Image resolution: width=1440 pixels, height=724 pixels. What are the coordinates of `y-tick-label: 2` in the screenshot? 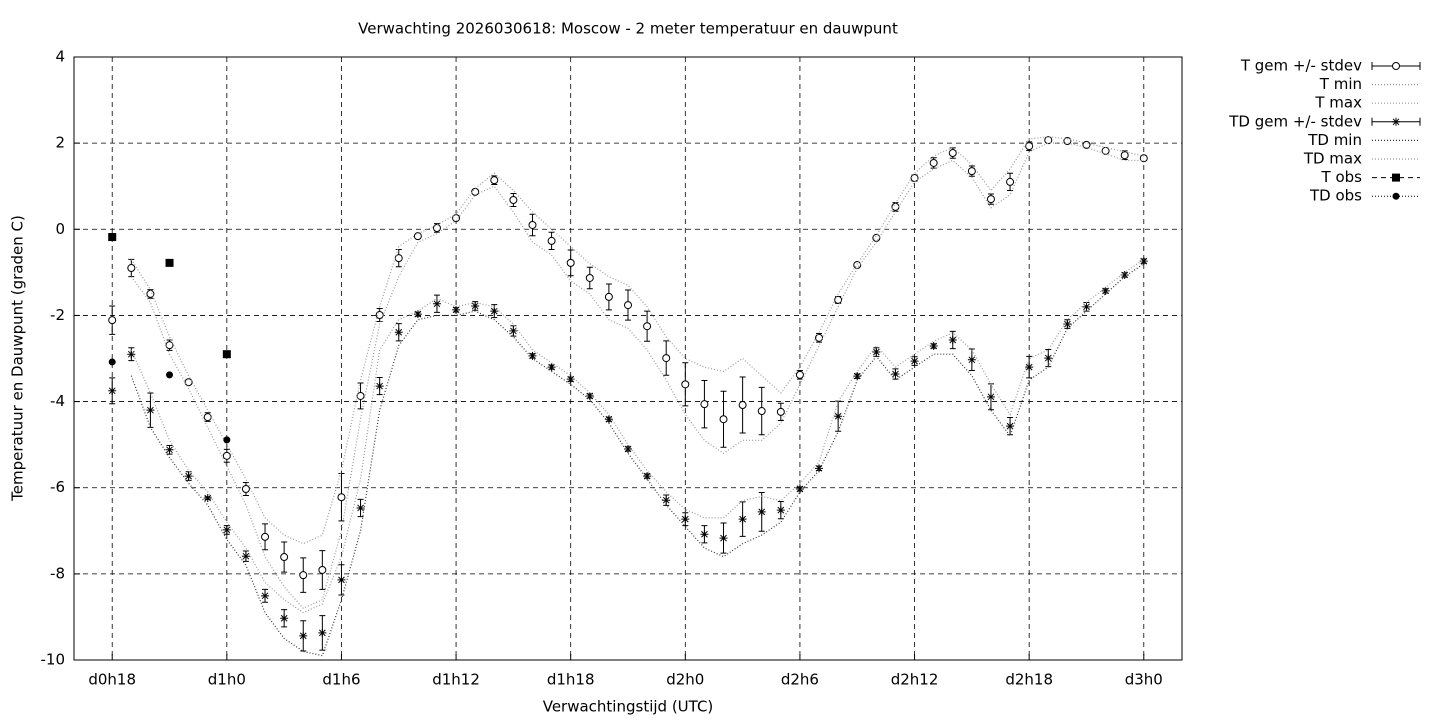 It's located at (60, 143).